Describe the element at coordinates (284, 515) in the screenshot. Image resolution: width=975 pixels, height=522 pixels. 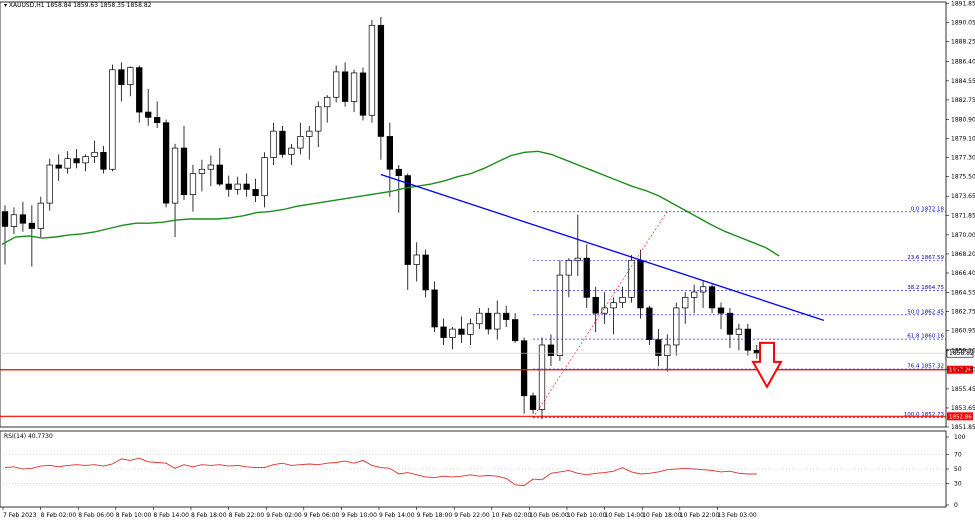
I see `time-tick-label: 9 Feb 02:00` at that location.